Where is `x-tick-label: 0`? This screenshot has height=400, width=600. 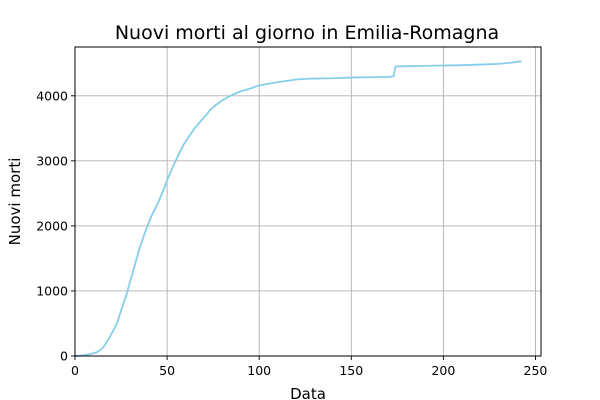 x-tick-label: 0 is located at coordinates (75, 370).